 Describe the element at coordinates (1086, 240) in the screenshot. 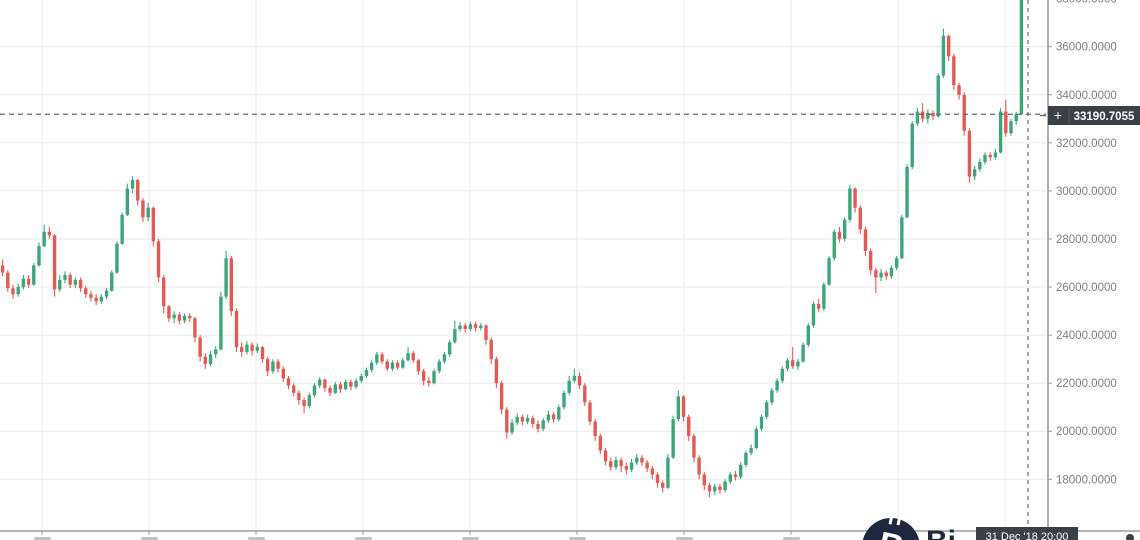

I see `y-axis-label: 28000.0000` at that location.